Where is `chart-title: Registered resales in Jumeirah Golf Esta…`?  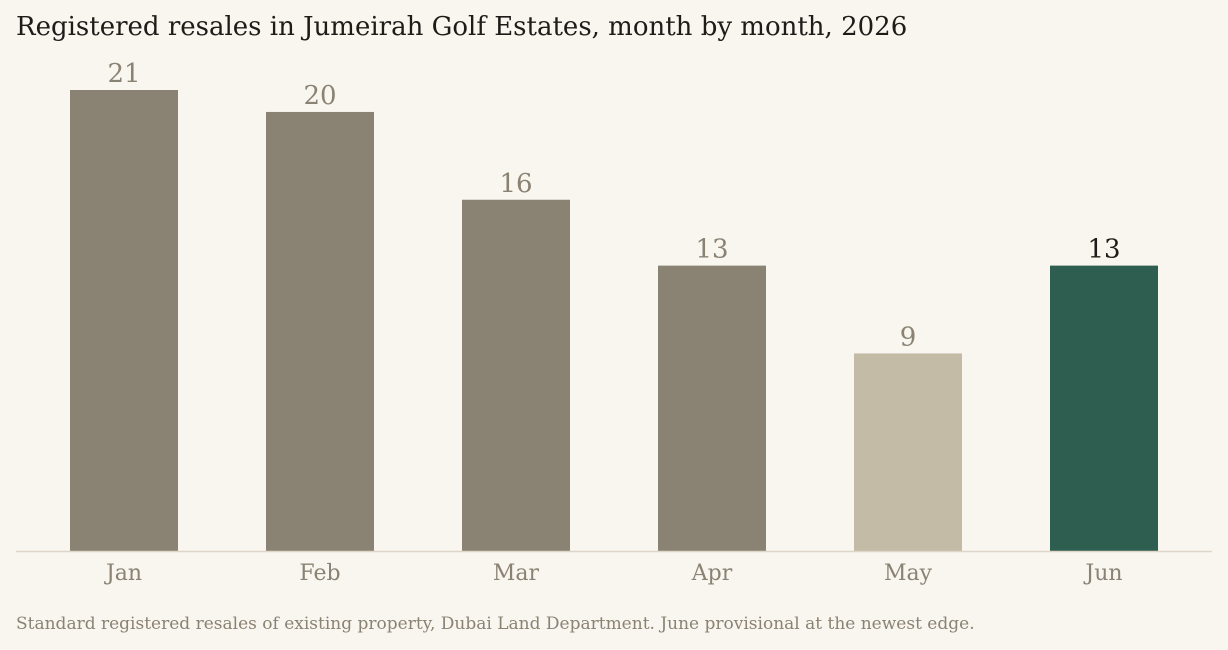 chart-title: Registered resales in Jumeirah Golf Esta… is located at coordinates (462, 27).